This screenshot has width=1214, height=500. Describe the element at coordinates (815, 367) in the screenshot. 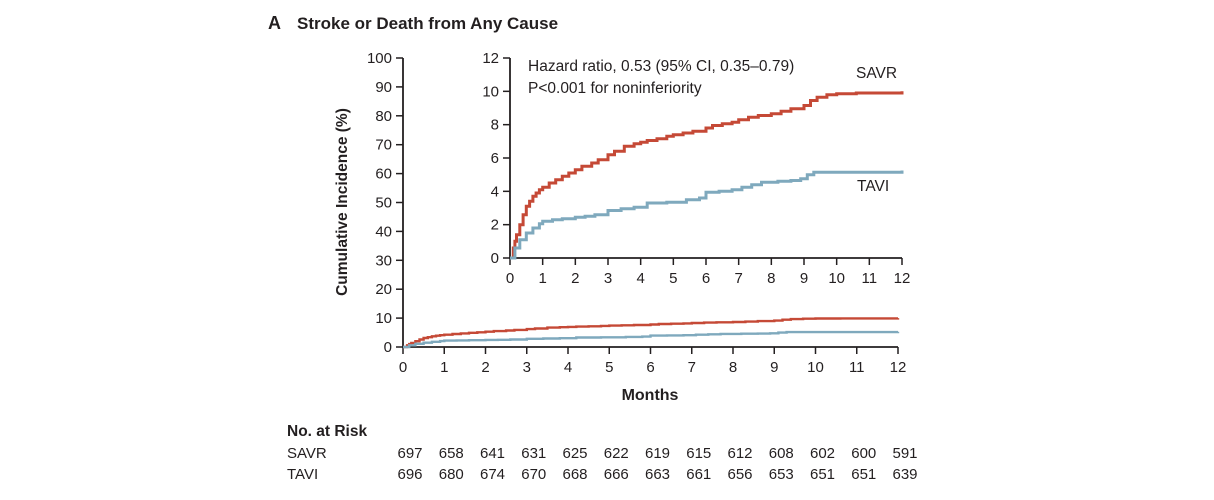

I see `main-x-tick-label: 10` at that location.